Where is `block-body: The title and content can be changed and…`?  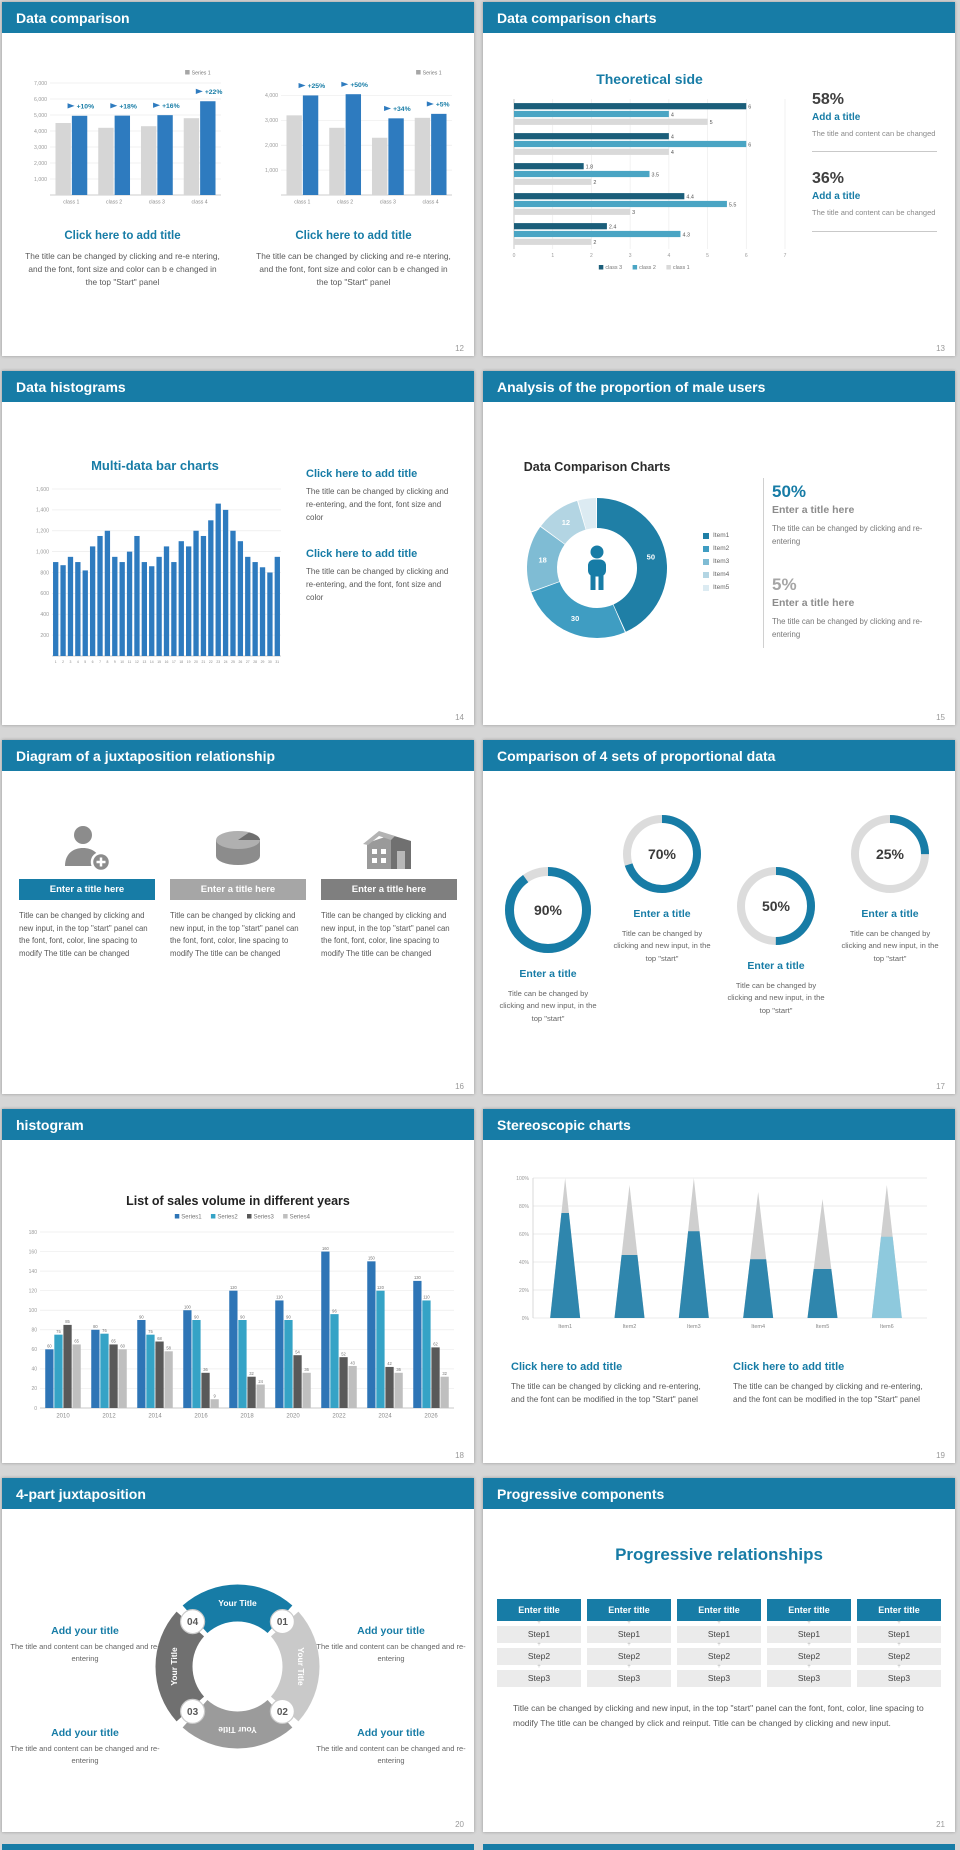 block-body: The title and content can be changed and… is located at coordinates (85, 1652).